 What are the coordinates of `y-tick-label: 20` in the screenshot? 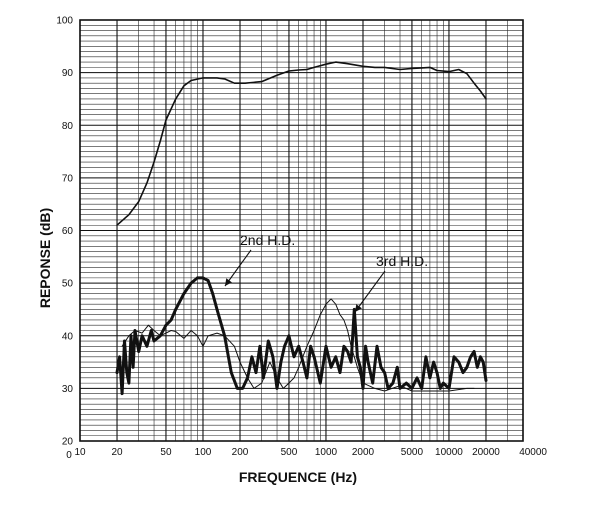 It's located at (68, 442).